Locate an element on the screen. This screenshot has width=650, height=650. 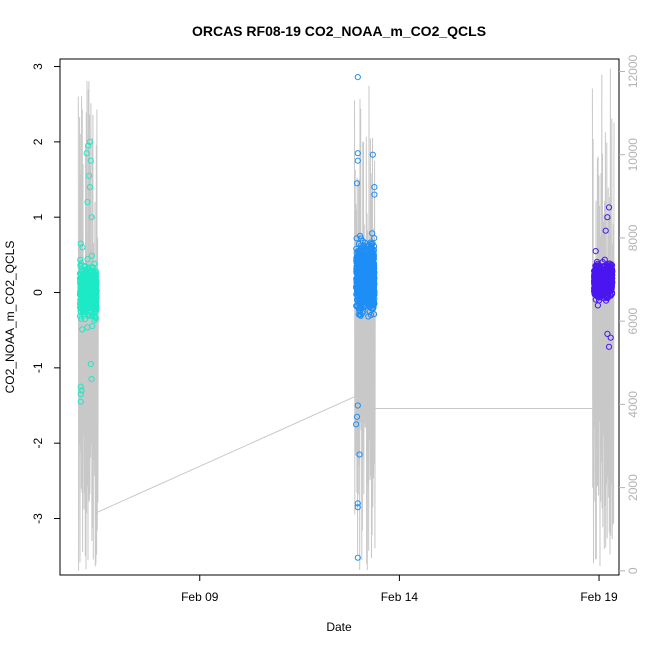
y2-tick-label: 8000 is located at coordinates (633, 237).